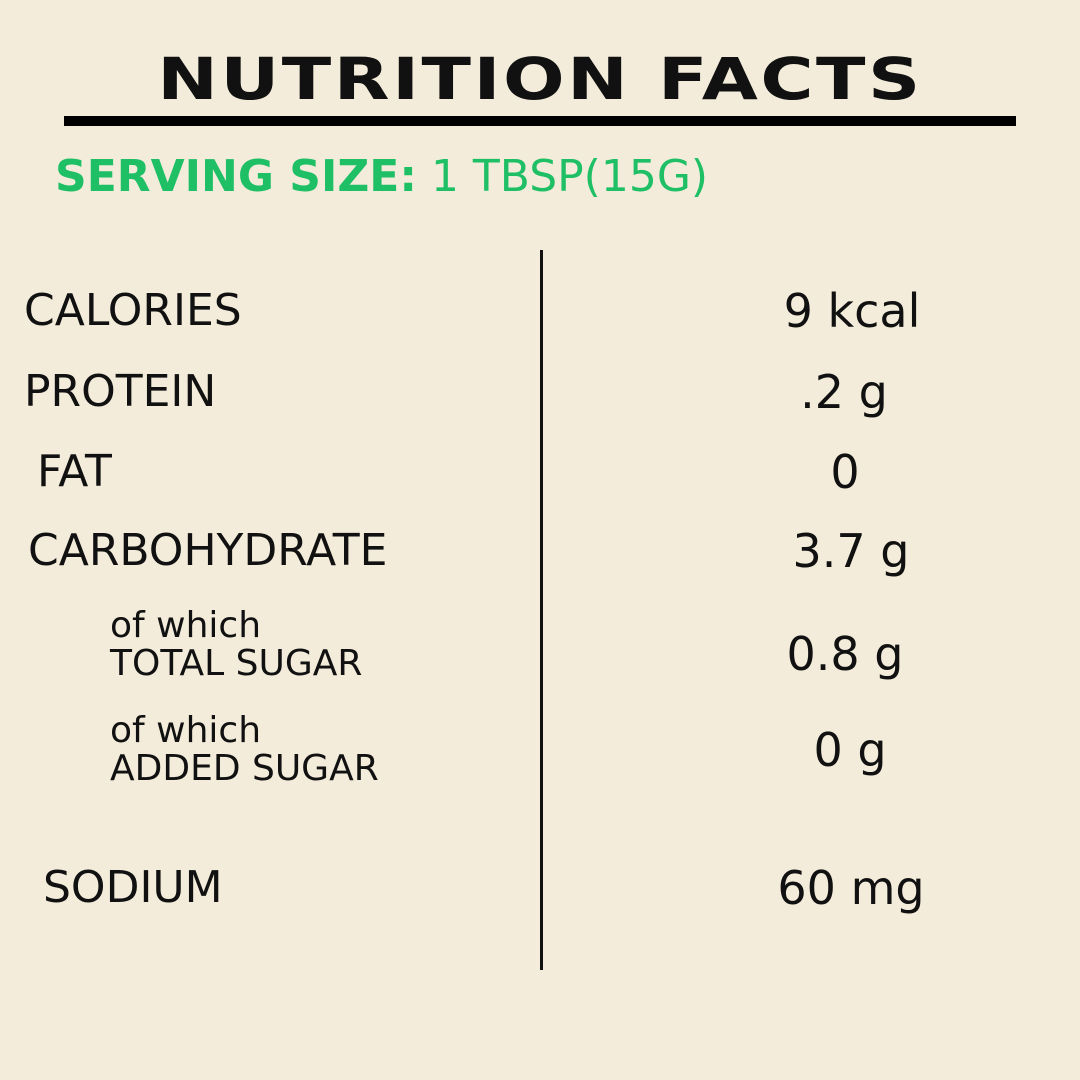 The image size is (1080, 1080). Describe the element at coordinates (540, 121) in the screenshot. I see `title-rule` at that location.